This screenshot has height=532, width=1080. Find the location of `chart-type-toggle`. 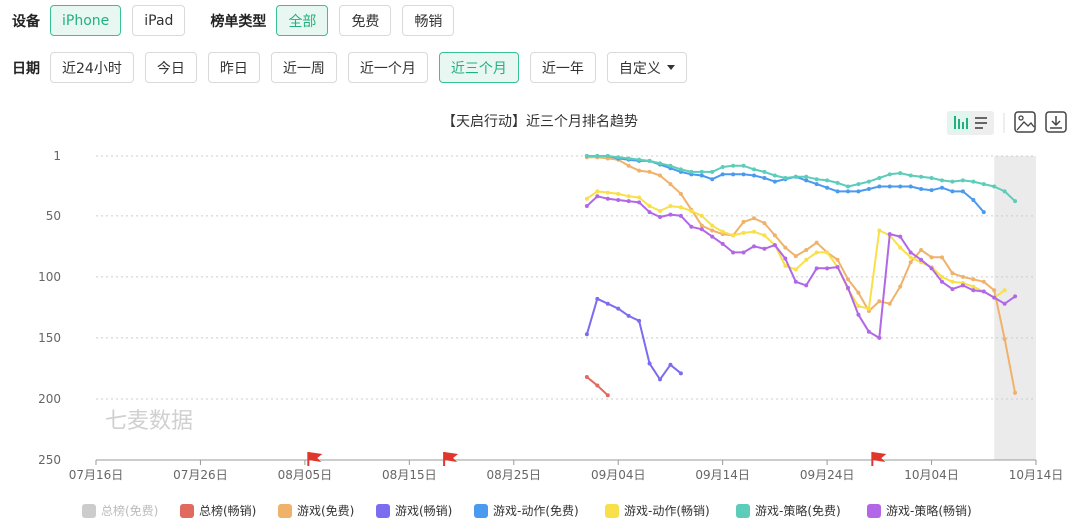

chart-type-toggle is located at coordinates (970, 123).